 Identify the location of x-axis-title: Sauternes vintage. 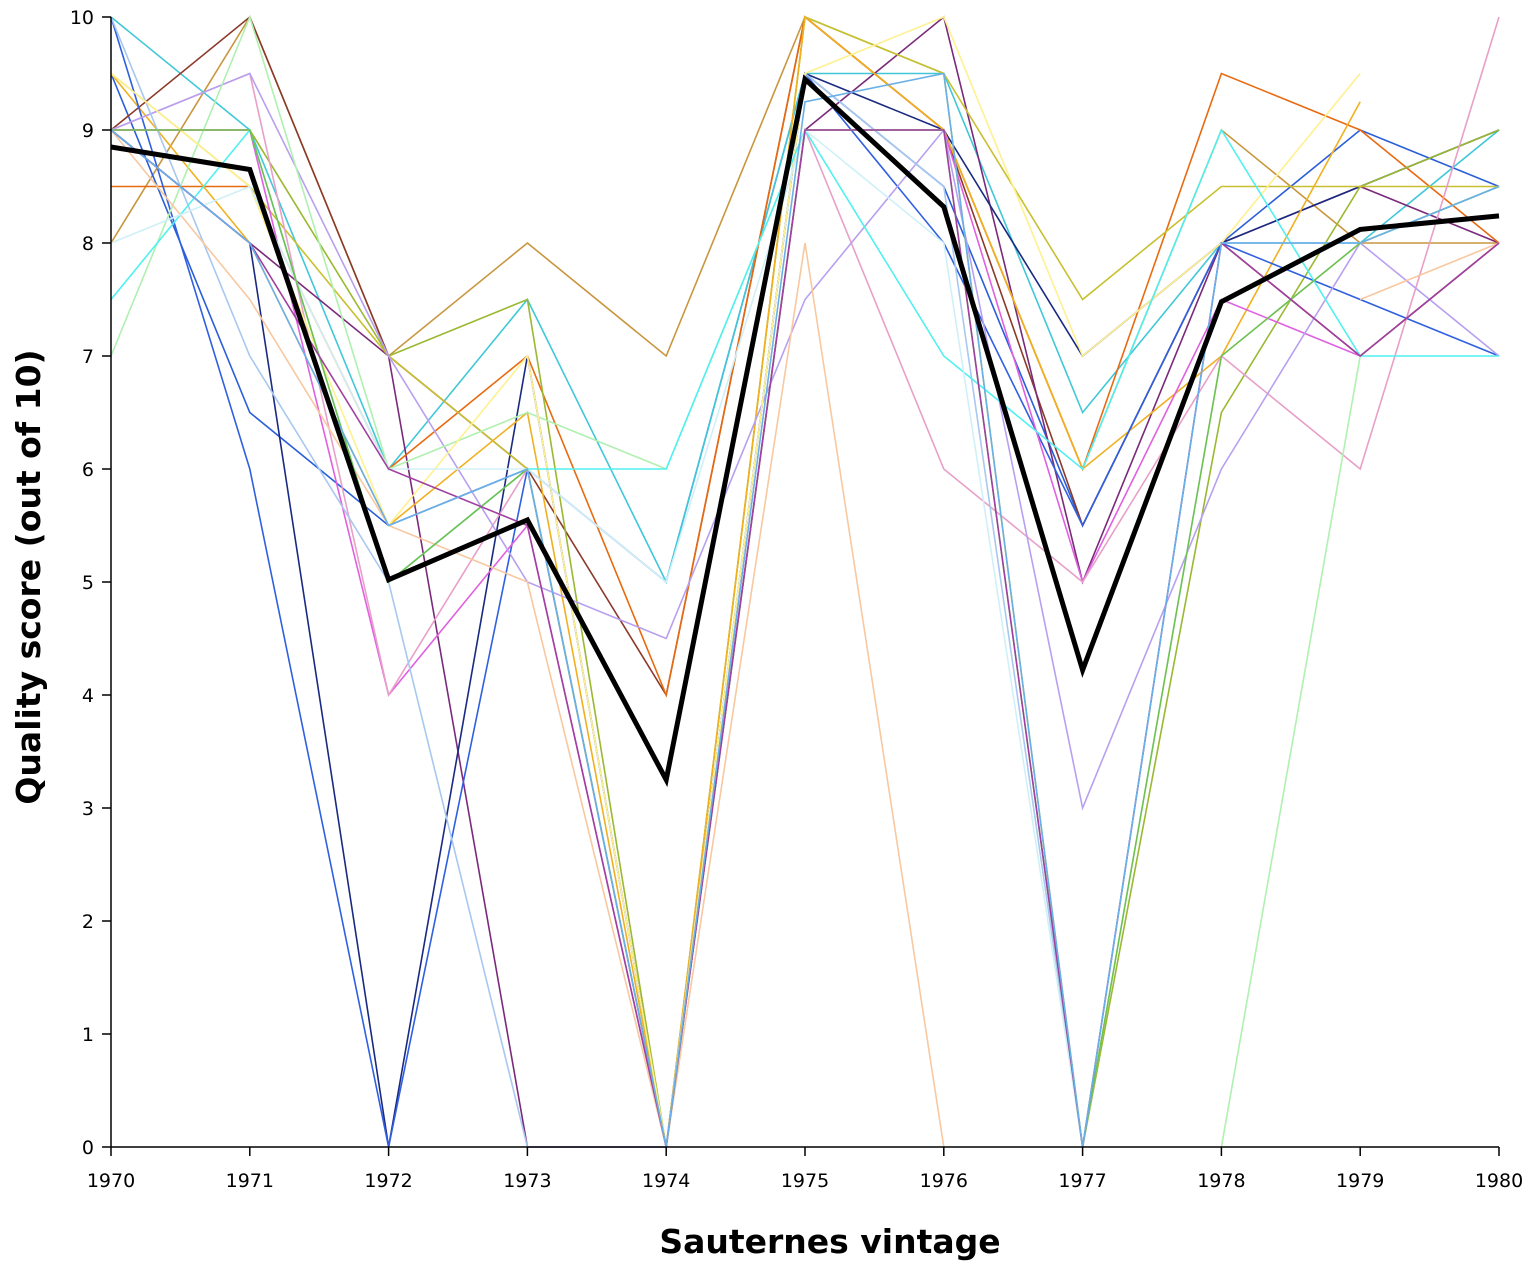
(829, 1241).